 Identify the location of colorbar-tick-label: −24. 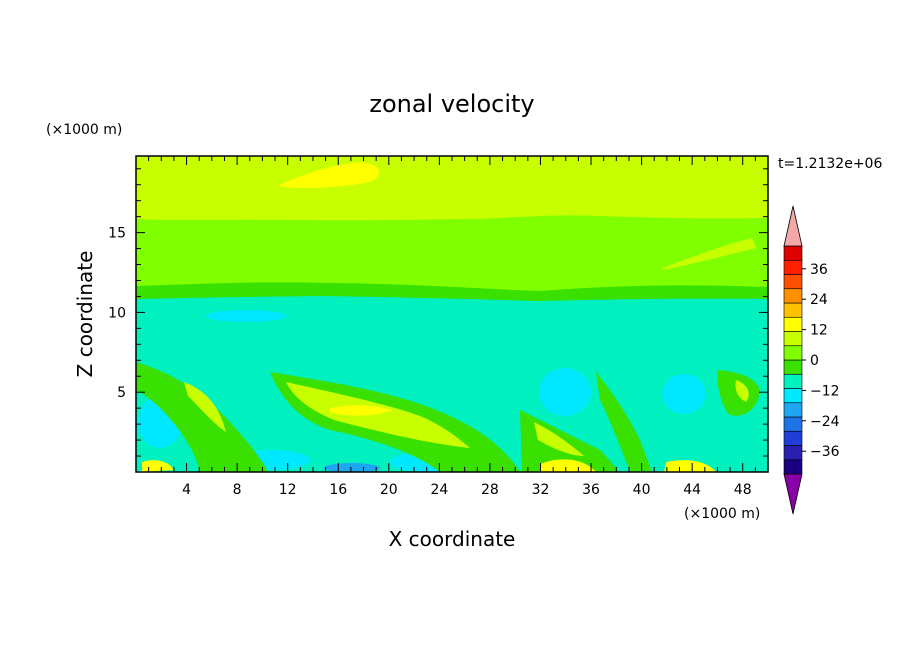
(825, 422).